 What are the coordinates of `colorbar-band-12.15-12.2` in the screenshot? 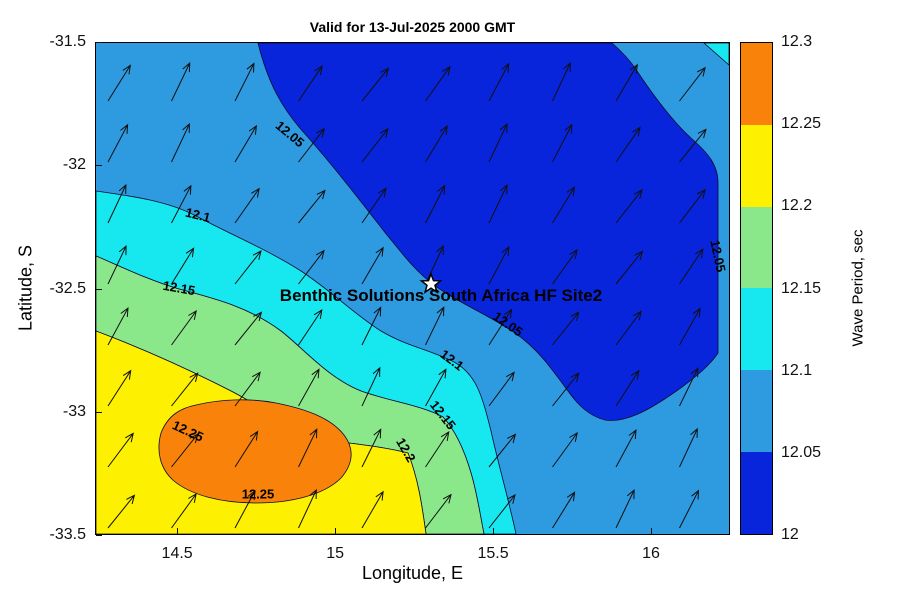 It's located at (756, 247).